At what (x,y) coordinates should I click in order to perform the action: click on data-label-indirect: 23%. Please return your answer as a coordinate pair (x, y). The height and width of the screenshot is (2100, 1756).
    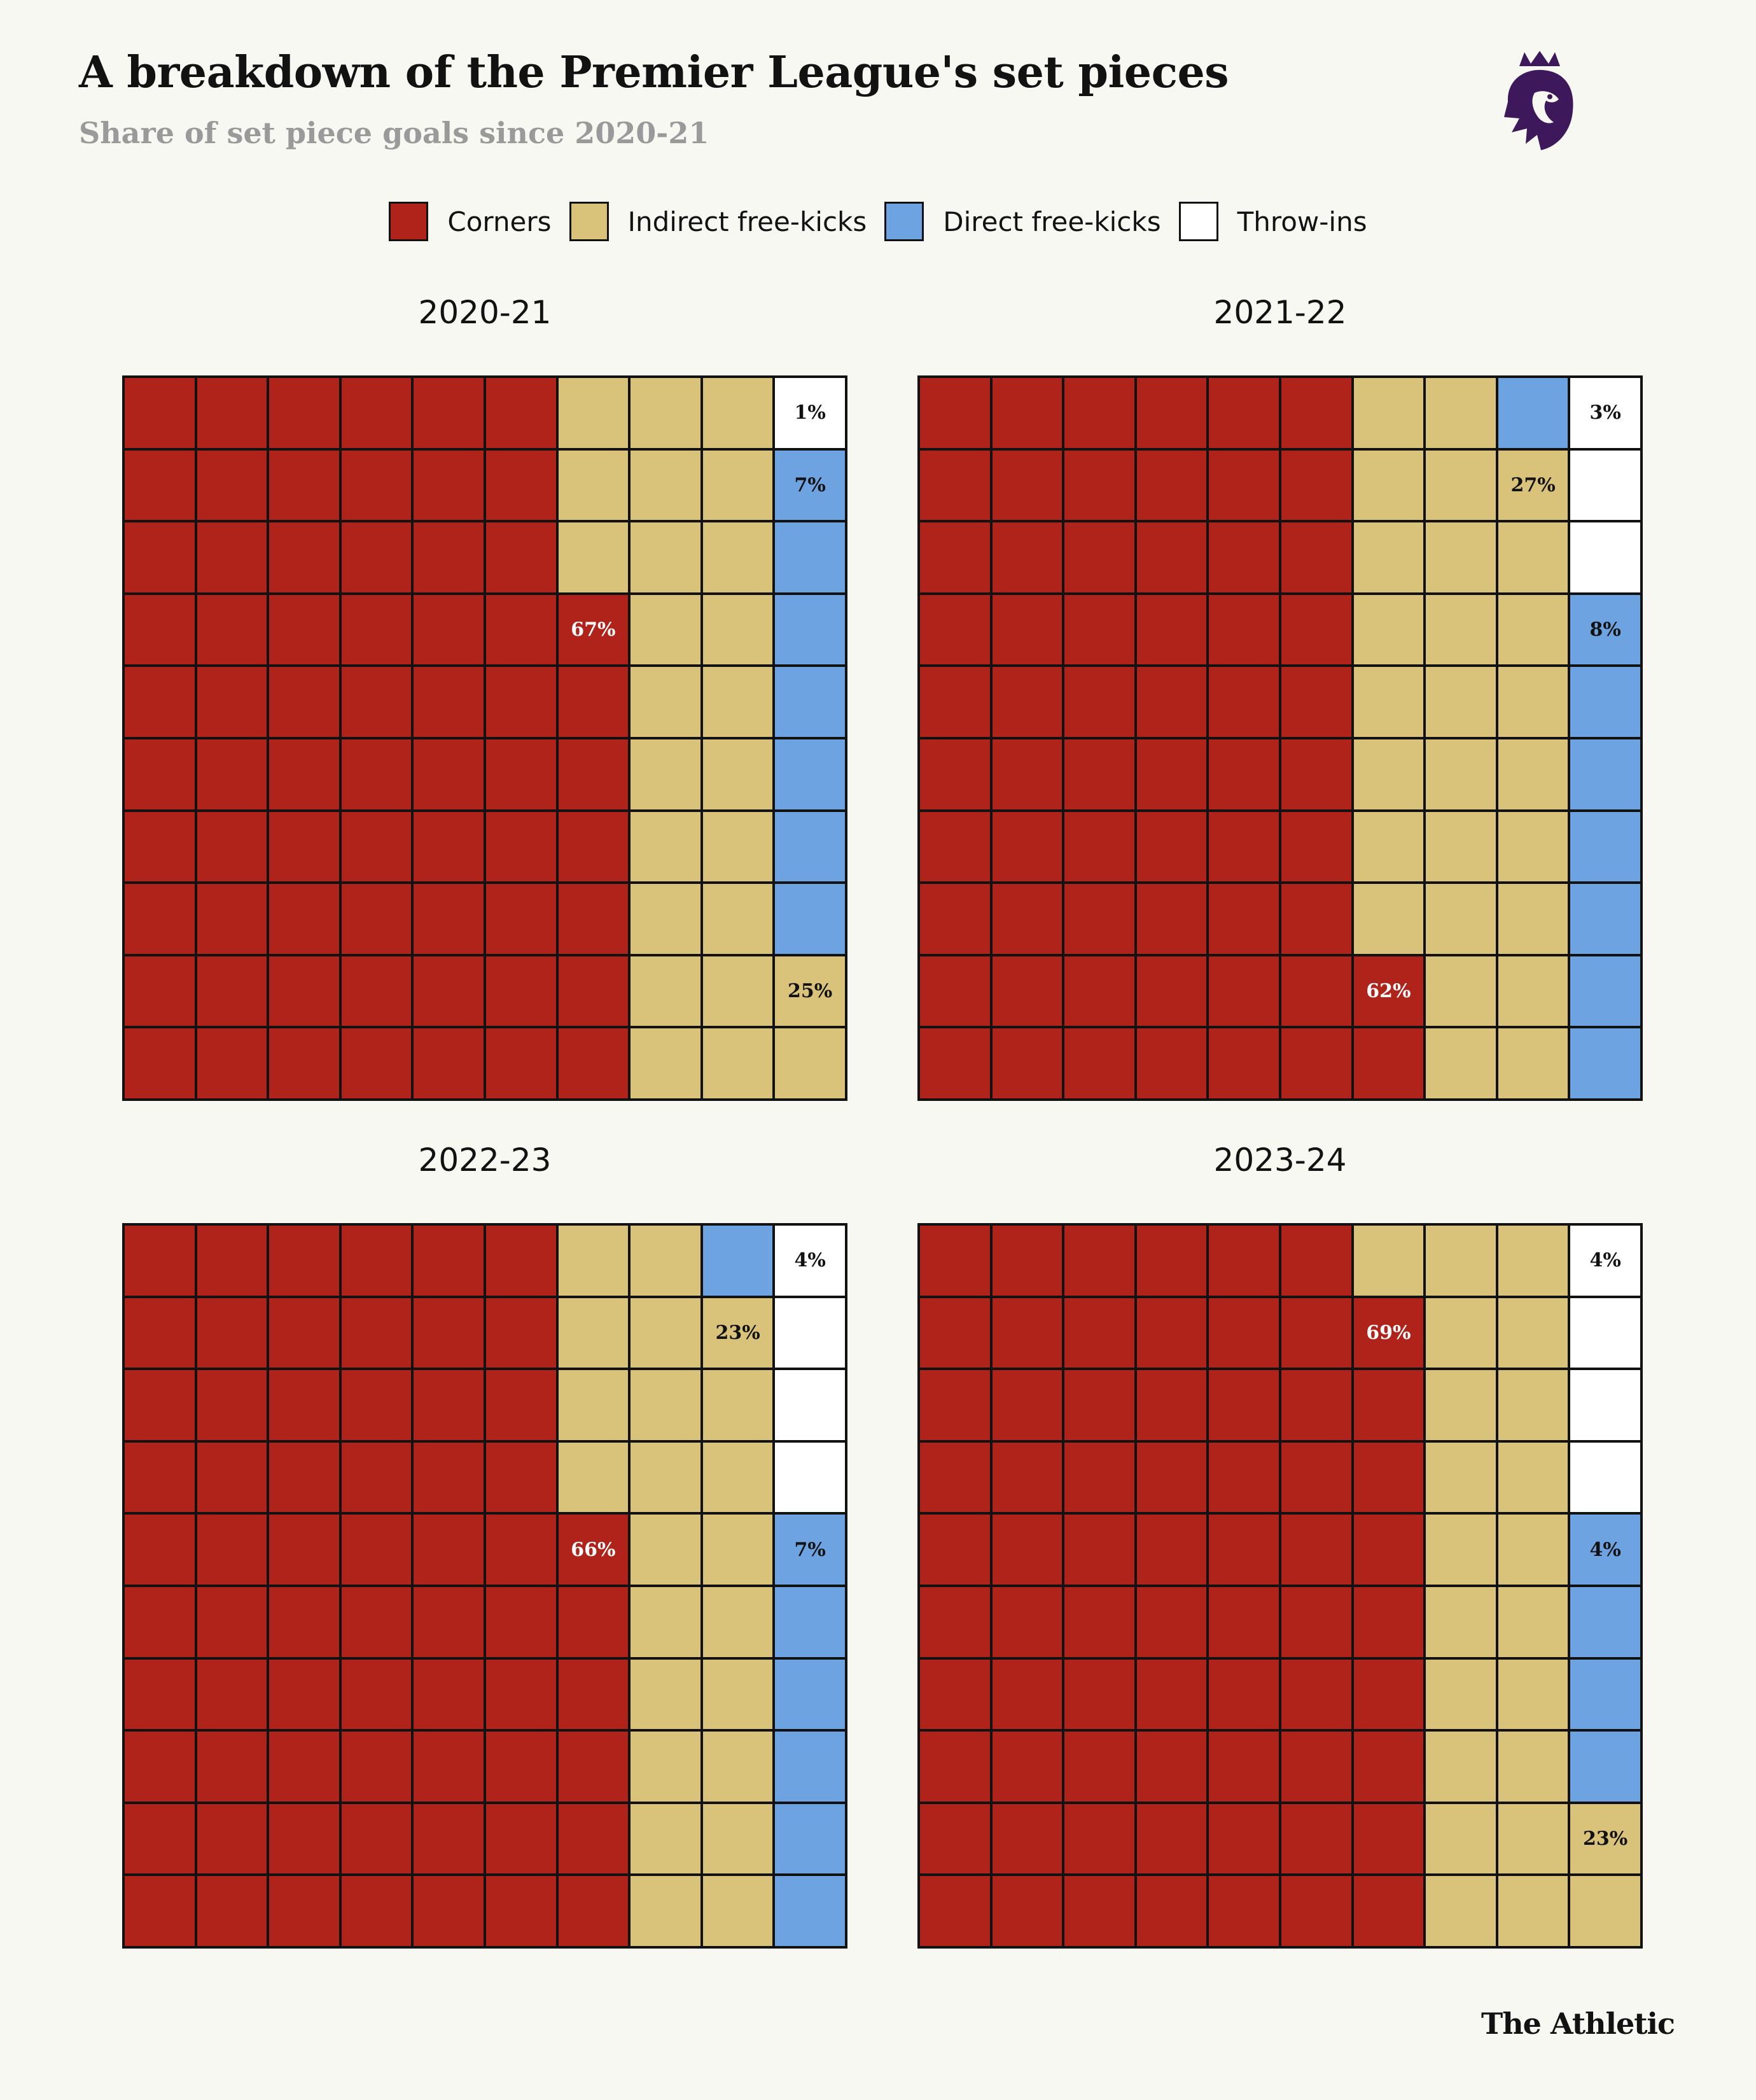
    Looking at the image, I should click on (738, 1332).